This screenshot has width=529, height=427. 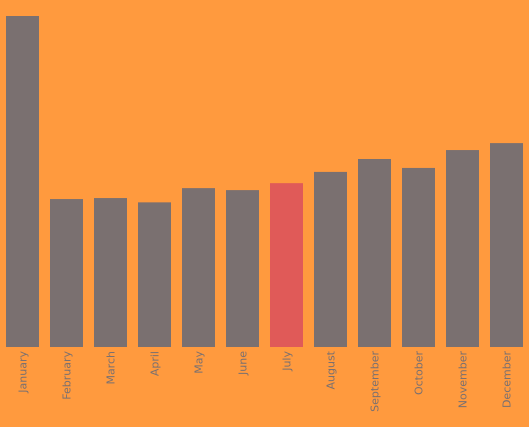 I want to click on x-tick-label-january: January, so click(x=23, y=372).